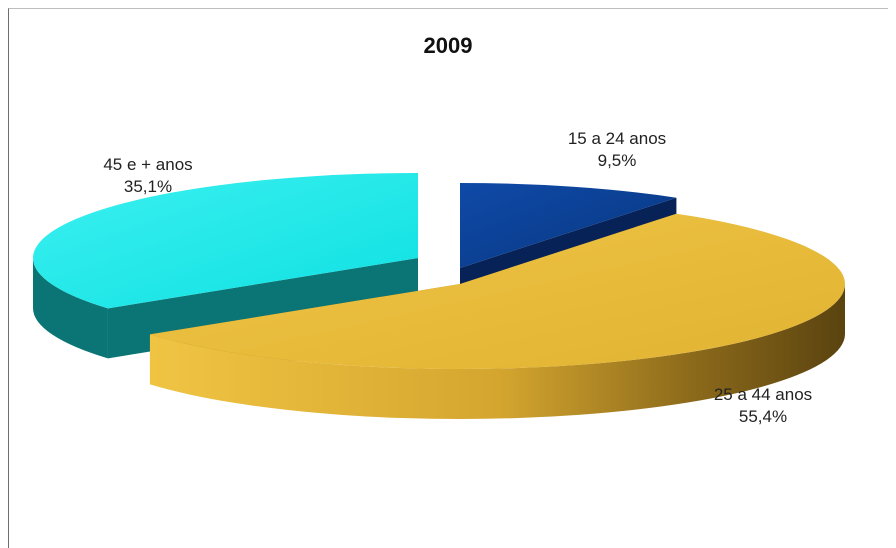 This screenshot has width=896, height=548. I want to click on slice-value-25-a-44-anos: 55,4%, so click(763, 416).